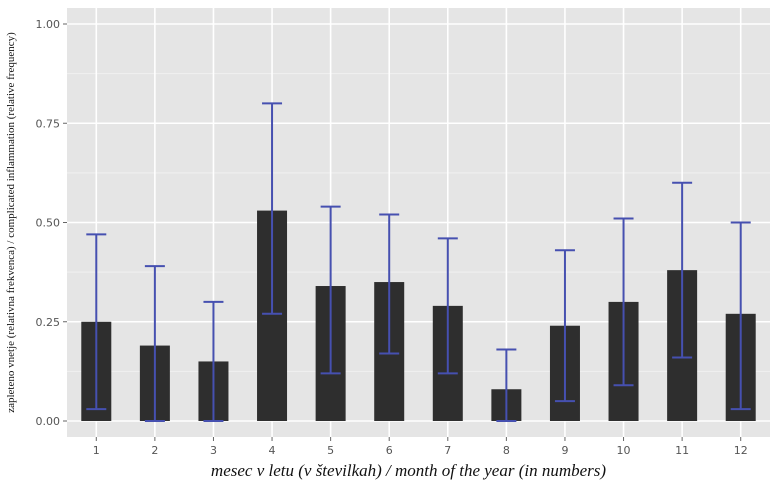  I want to click on y-tick-label: 0.50, so click(48, 223).